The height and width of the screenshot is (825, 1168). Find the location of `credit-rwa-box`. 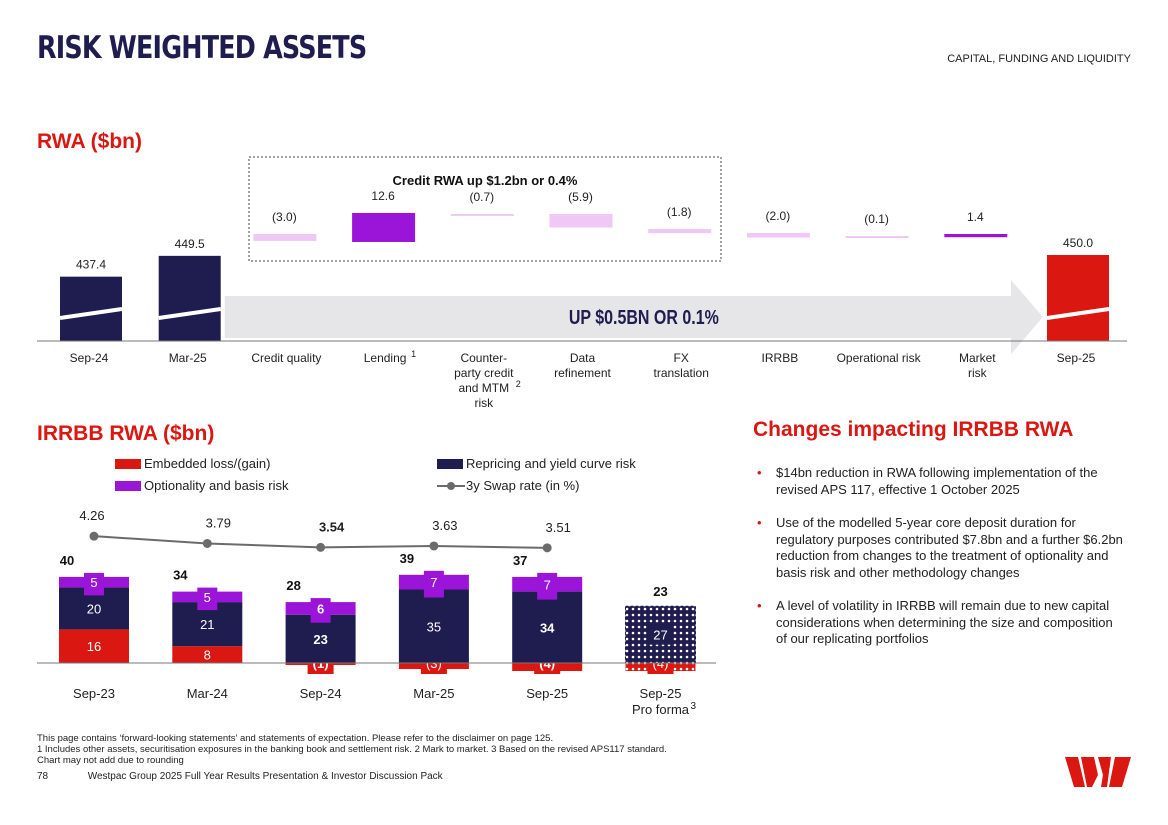

credit-rwa-box is located at coordinates (485, 209).